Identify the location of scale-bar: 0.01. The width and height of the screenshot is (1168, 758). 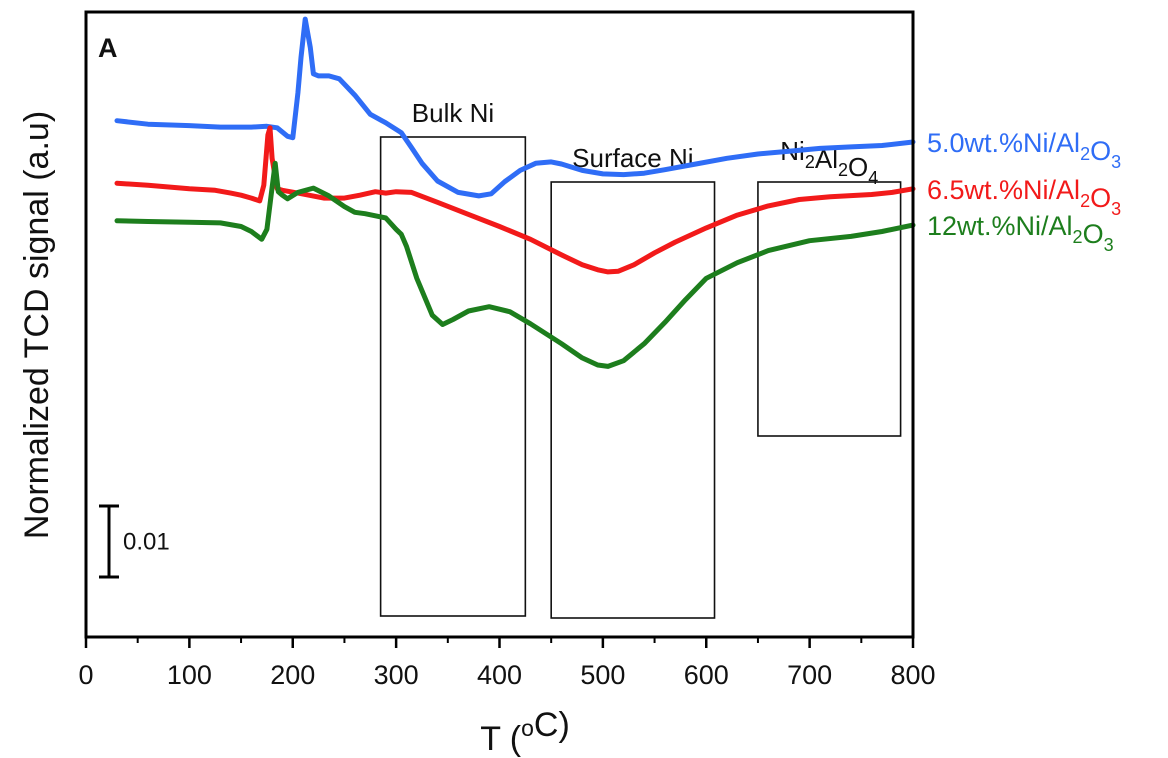
(134, 541).